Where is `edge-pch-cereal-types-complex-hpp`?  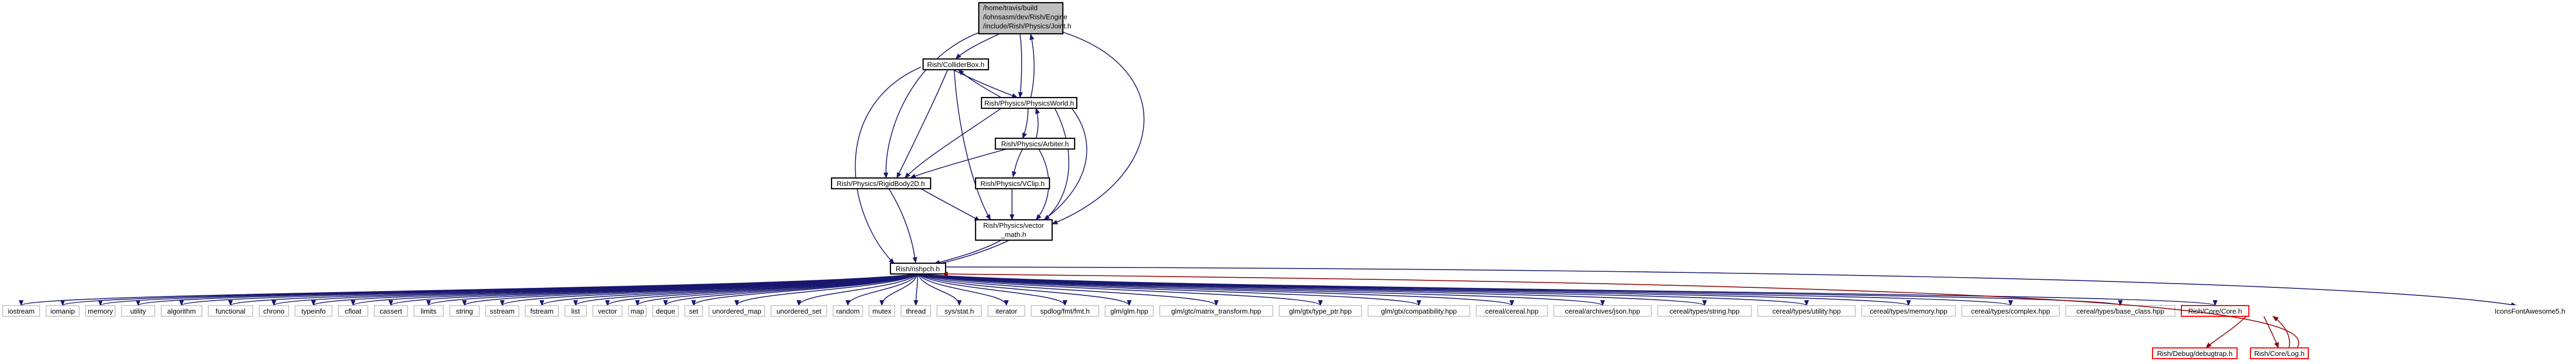 edge-pch-cereal-types-complex-hpp is located at coordinates (1465, 290).